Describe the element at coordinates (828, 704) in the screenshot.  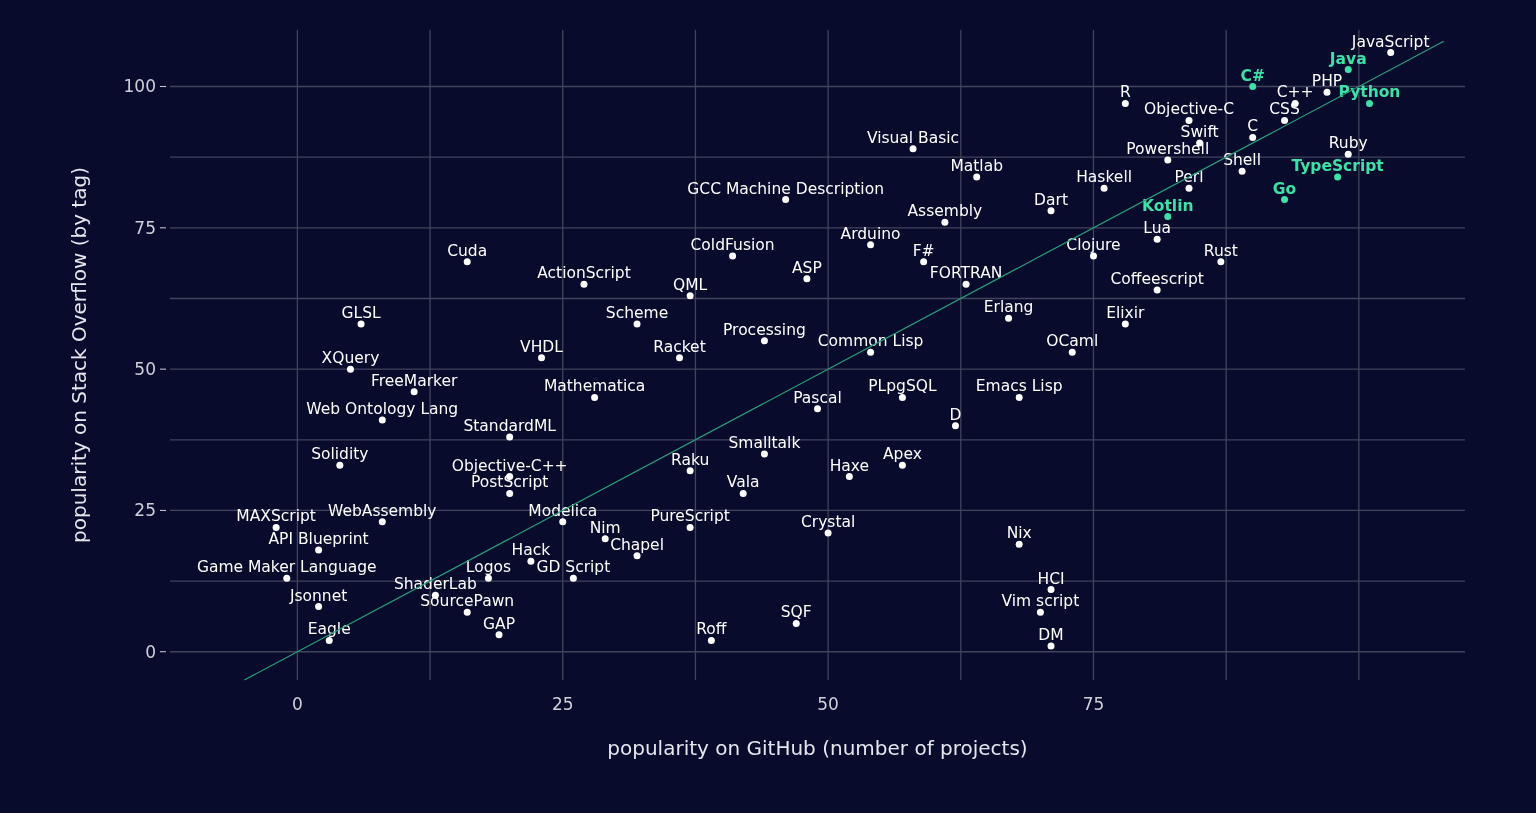
I see `x-tick-label: 50` at that location.